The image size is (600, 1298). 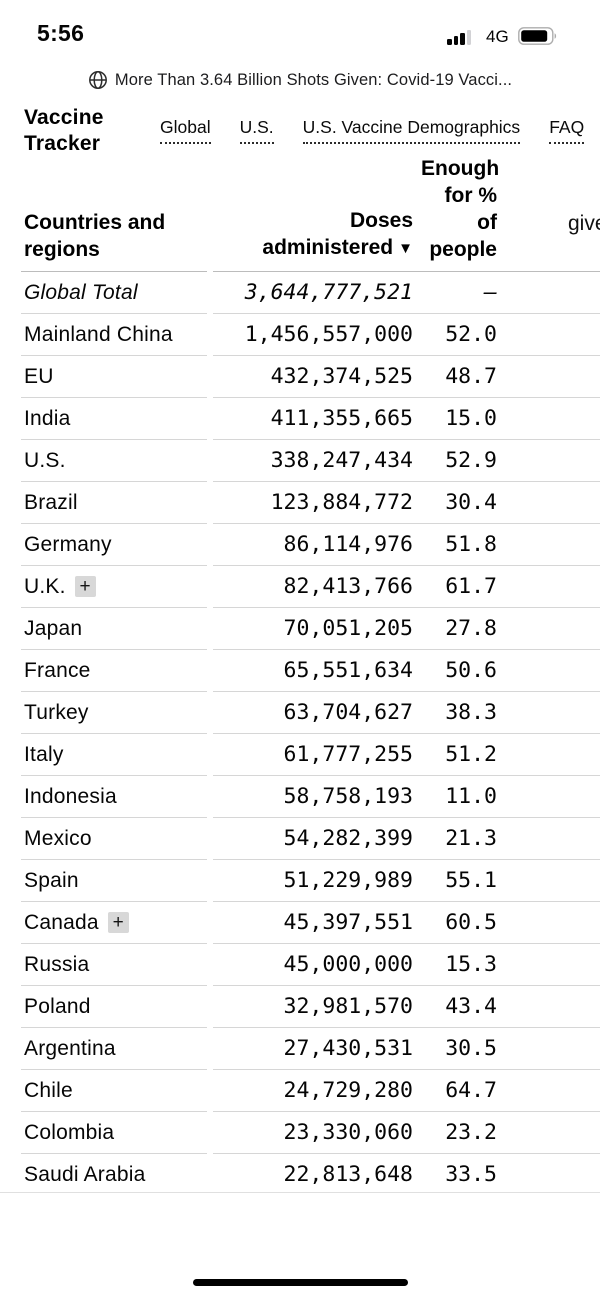 I want to click on doses-value: 54,282,399, so click(x=348, y=838).